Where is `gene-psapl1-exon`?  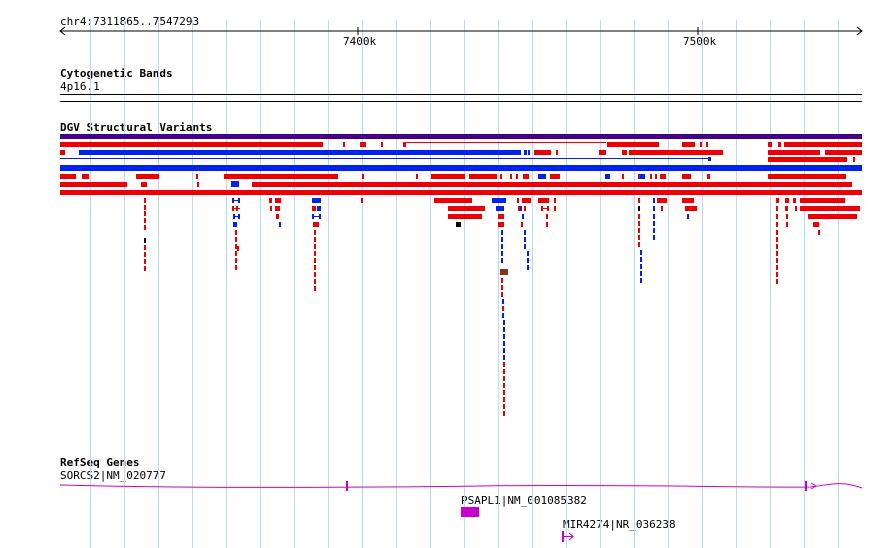 gene-psapl1-exon is located at coordinates (470, 512).